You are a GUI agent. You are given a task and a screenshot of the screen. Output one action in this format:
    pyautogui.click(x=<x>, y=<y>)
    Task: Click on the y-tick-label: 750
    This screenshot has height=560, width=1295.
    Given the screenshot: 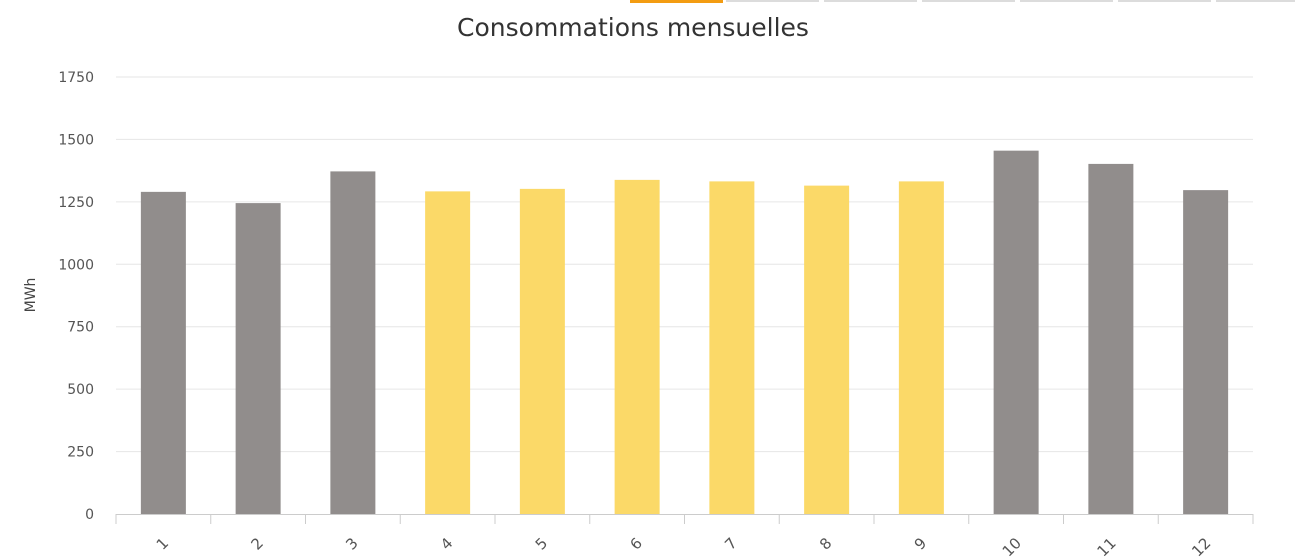 What is the action you would take?
    pyautogui.click(x=80, y=328)
    